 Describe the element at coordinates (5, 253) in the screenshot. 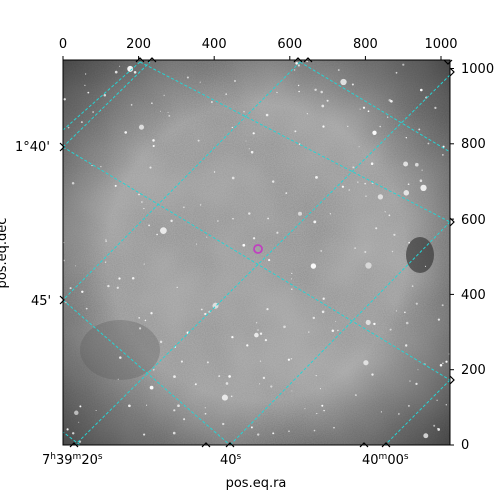

I see `y-axis-title: pos.eq.dec` at that location.